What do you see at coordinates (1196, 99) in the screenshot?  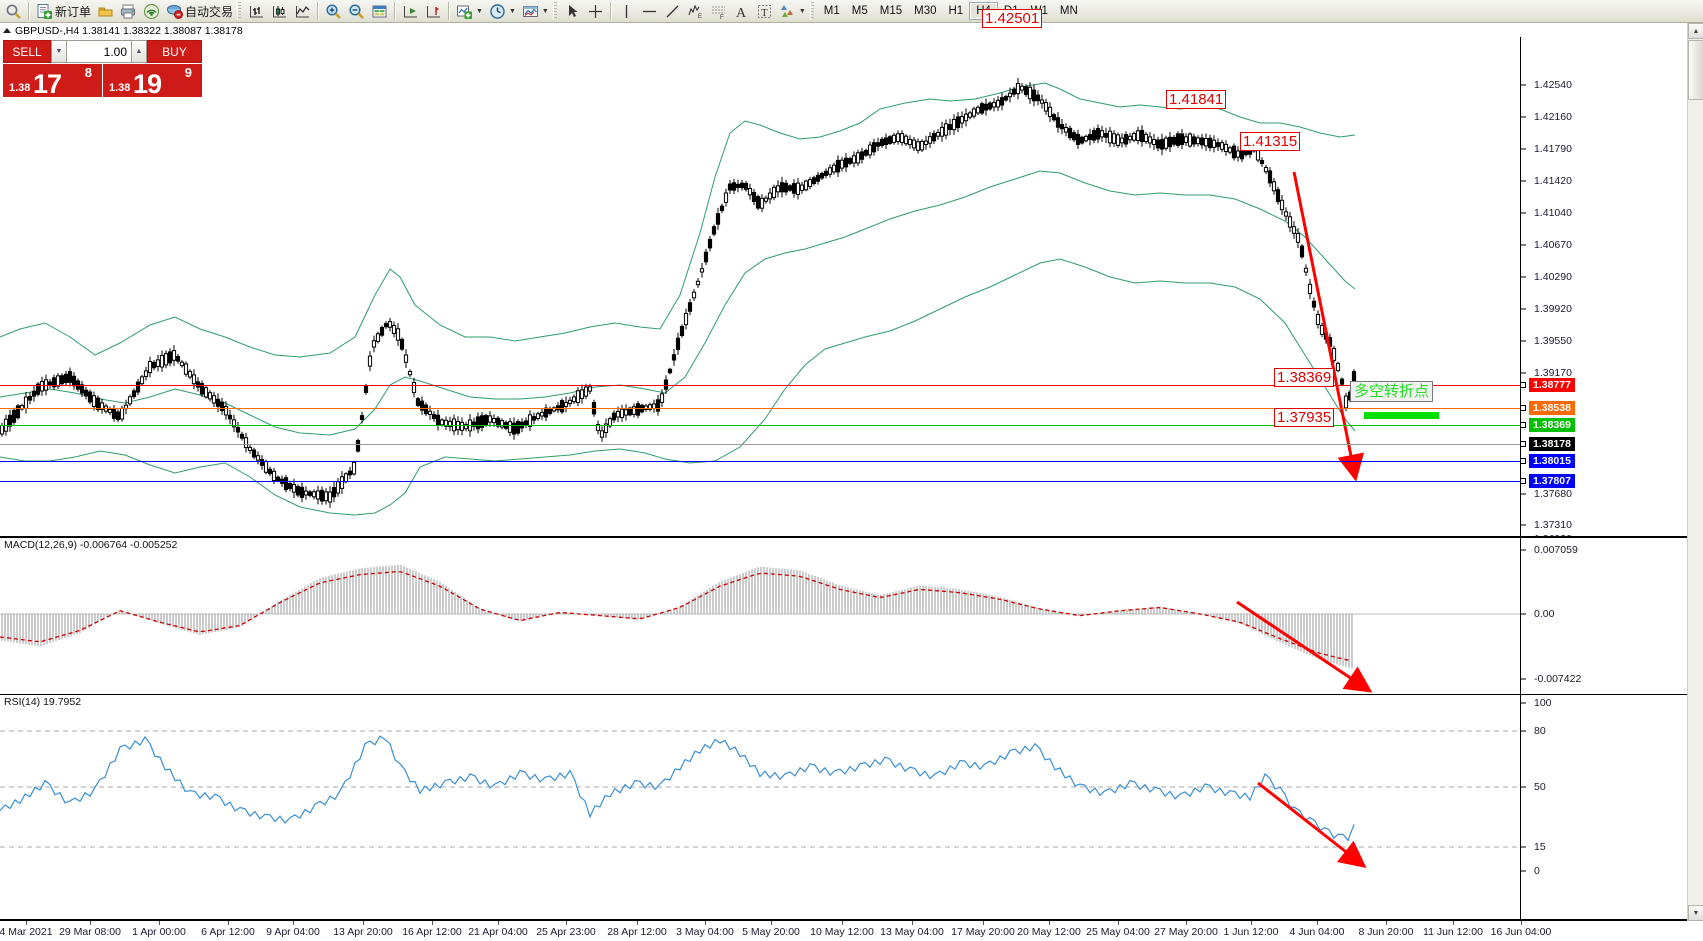 I see `annotation-high-2: 1.41841` at bounding box center [1196, 99].